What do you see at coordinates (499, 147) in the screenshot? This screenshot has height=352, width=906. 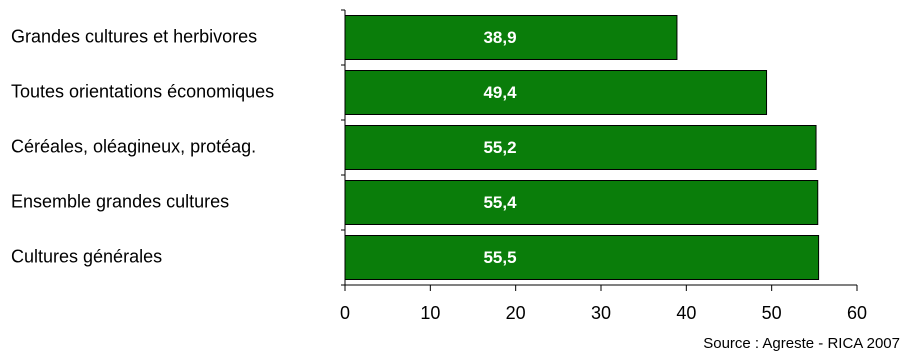 I see `bar-value-label: 55,2` at bounding box center [499, 147].